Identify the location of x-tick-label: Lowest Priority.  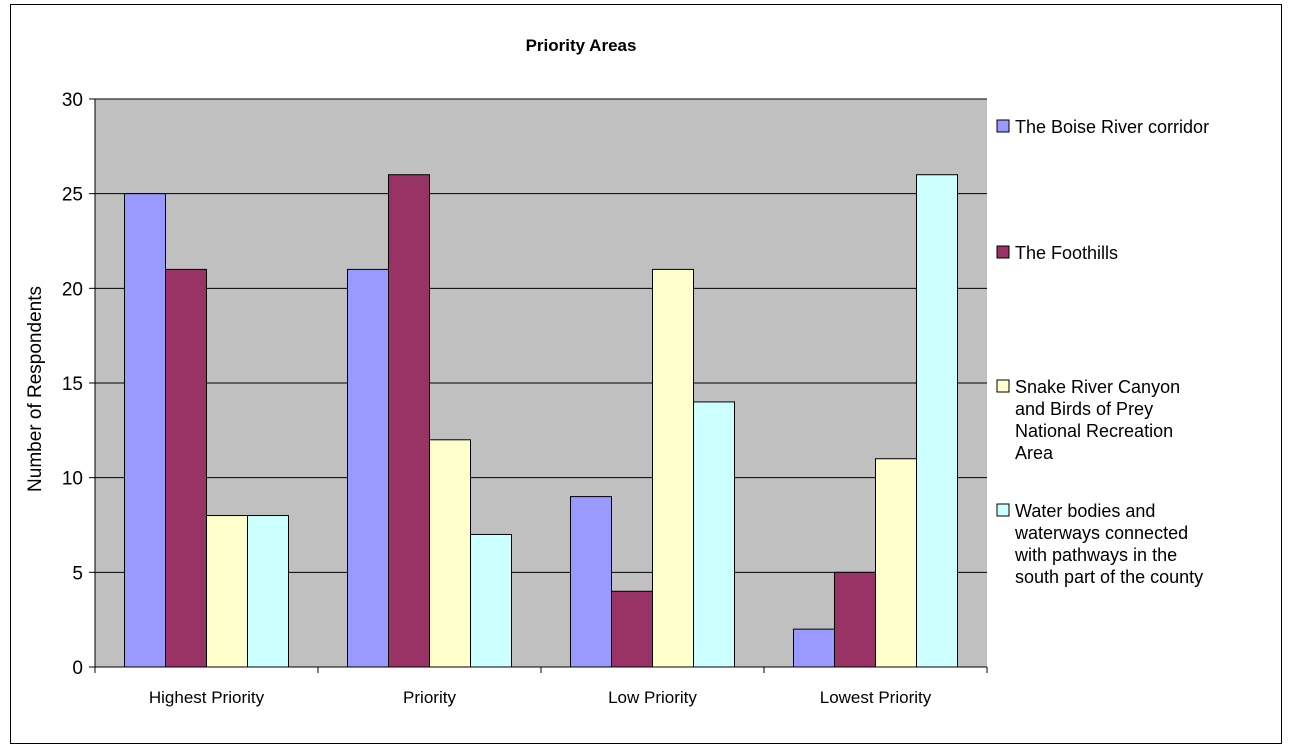
(876, 697).